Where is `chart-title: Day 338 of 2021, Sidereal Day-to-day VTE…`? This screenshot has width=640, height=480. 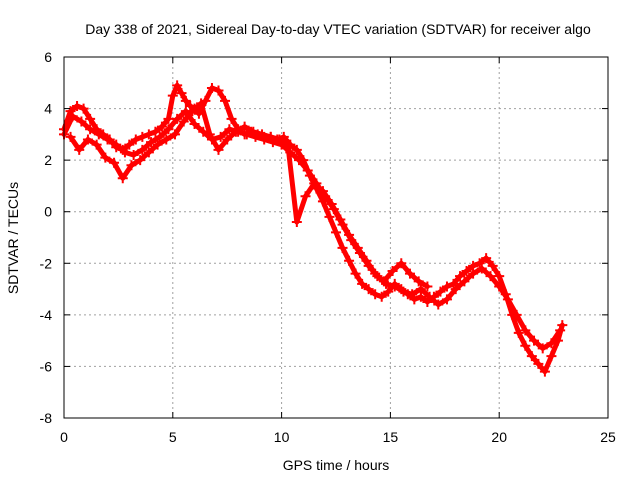 chart-title: Day 338 of 2021, Sidereal Day-to-day VTE… is located at coordinates (338, 29).